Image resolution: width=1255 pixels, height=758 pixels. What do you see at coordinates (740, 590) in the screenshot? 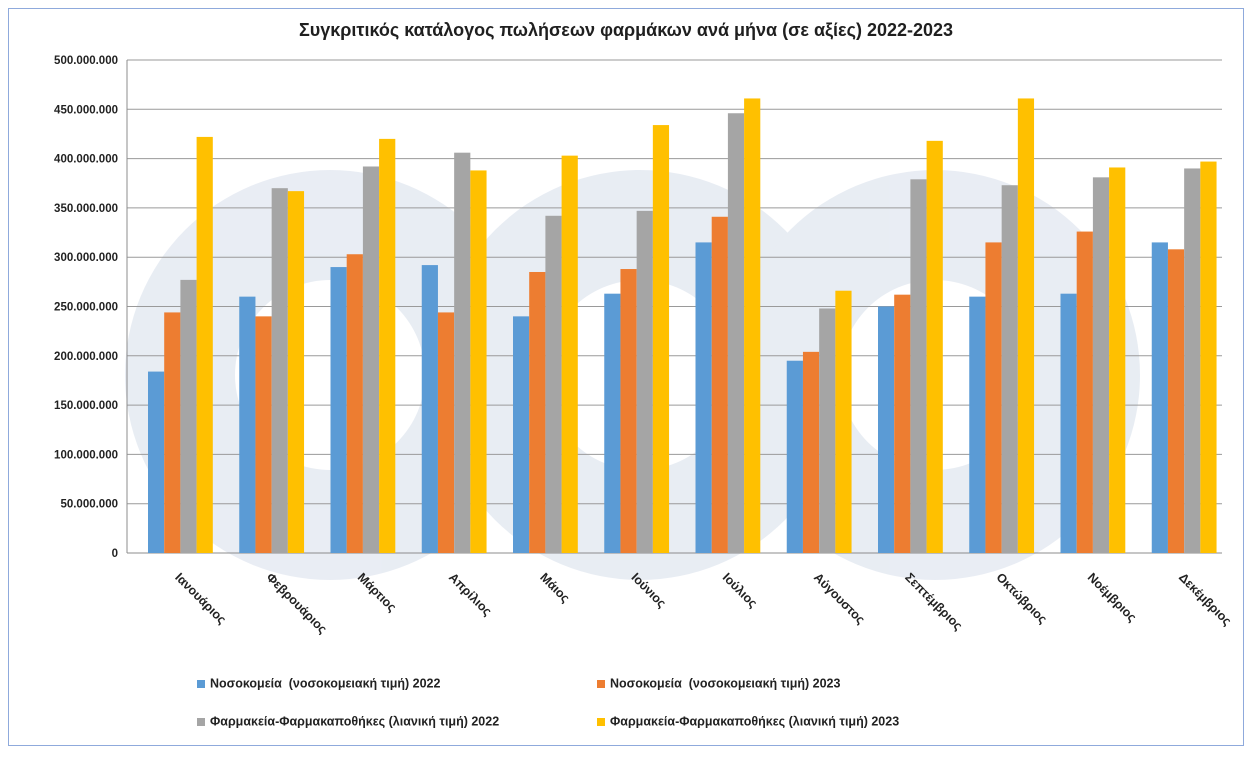
I see `x-tick-label: Ιούλιος` at bounding box center [740, 590].